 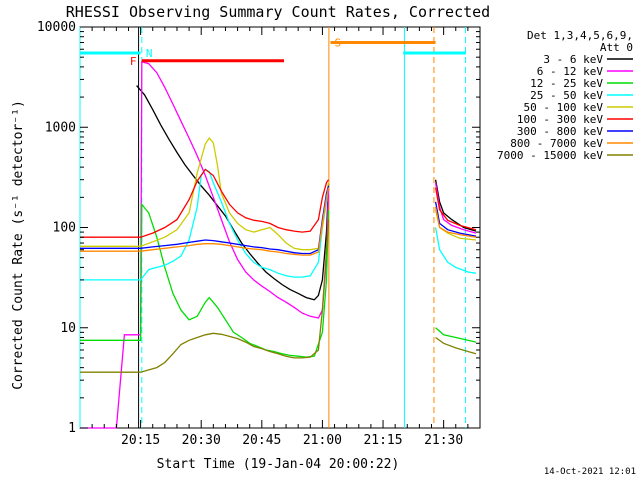 What do you see at coordinates (564, 107) in the screenshot?
I see `legend-entry-label: 50 - 100 keV` at bounding box center [564, 107].